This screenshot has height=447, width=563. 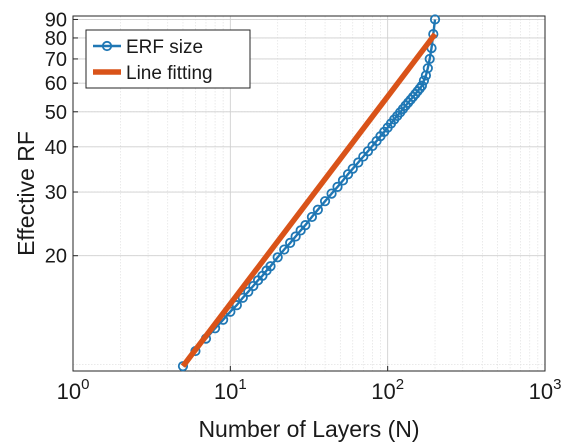 What do you see at coordinates (56, 257) in the screenshot?
I see `y-tick-label: 20` at bounding box center [56, 257].